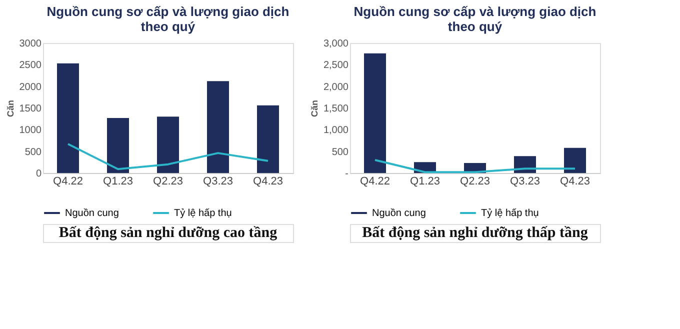 The height and width of the screenshot is (329, 680). Describe the element at coordinates (336, 109) in the screenshot. I see `y-tick-label: 1,500` at that location.